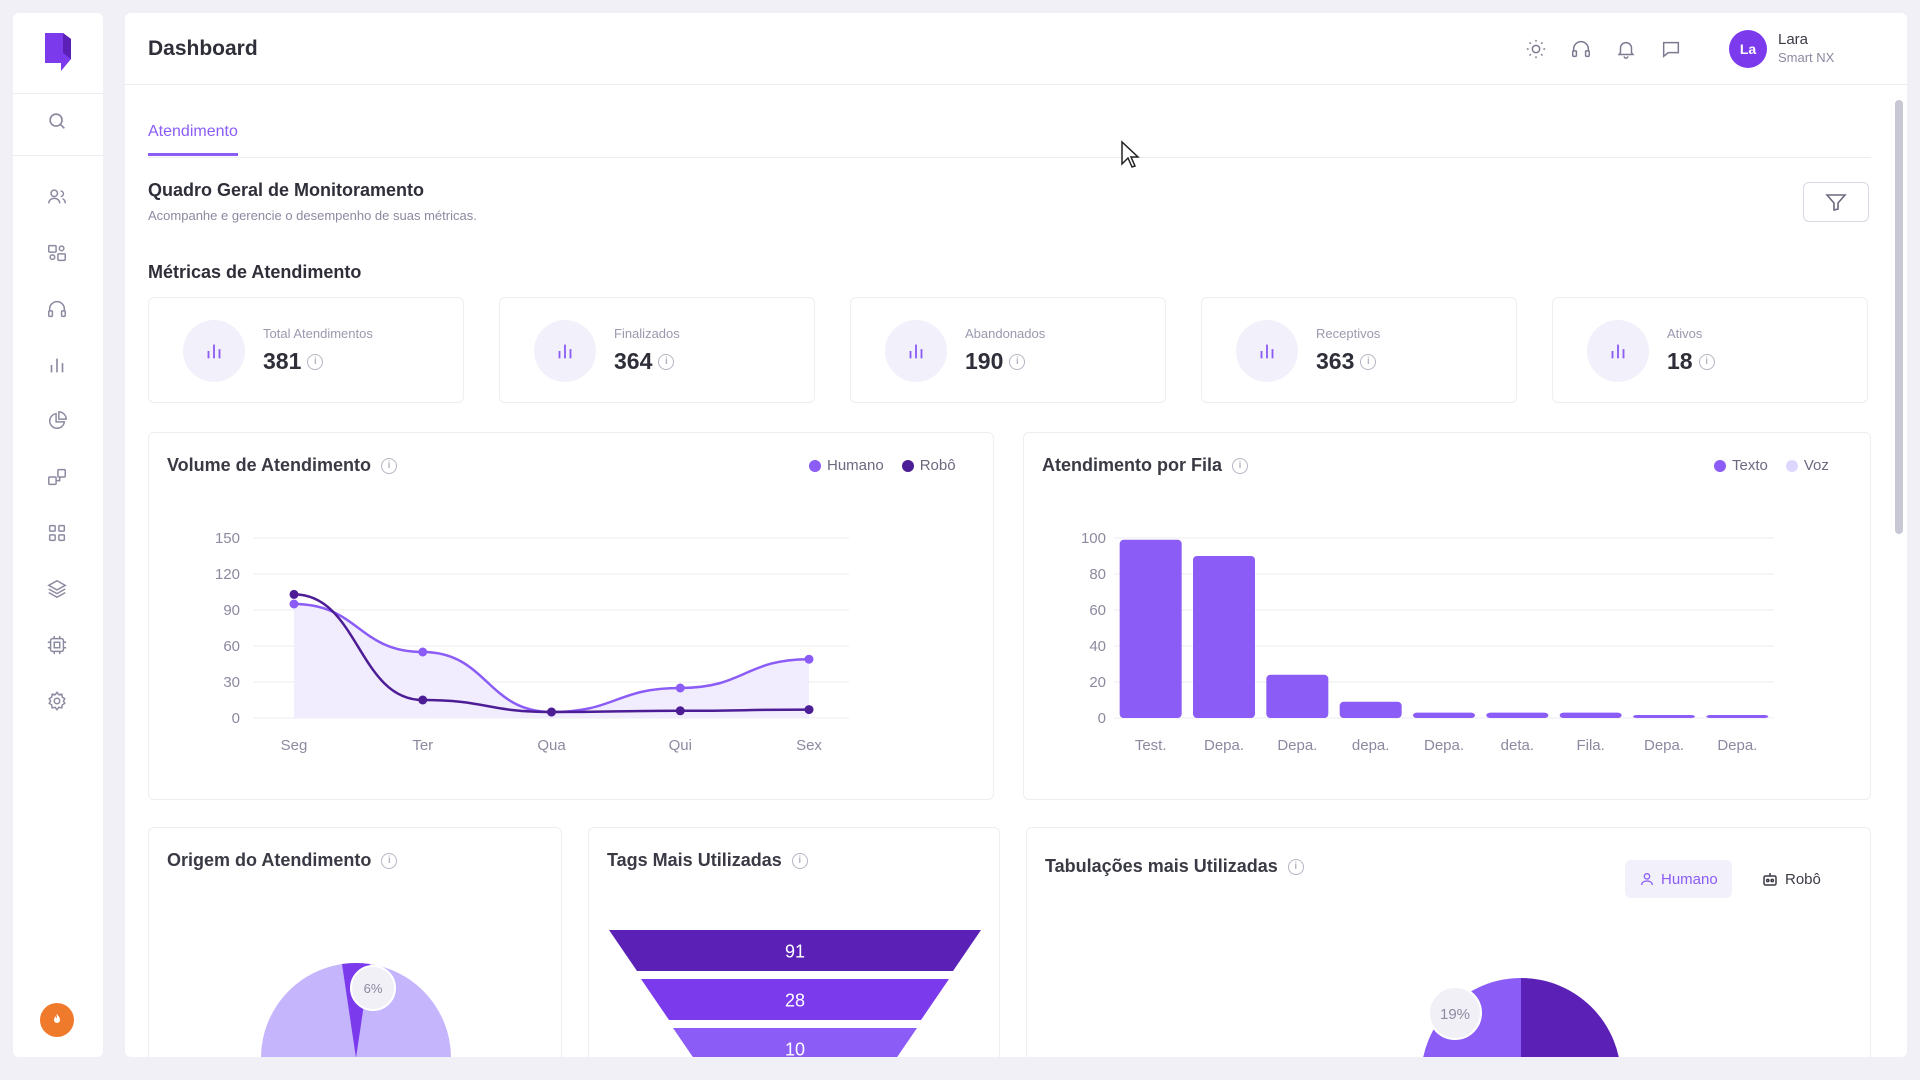 Image resolution: width=1920 pixels, height=1080 pixels. Describe the element at coordinates (1671, 49) in the screenshot. I see `chat-icon` at that location.